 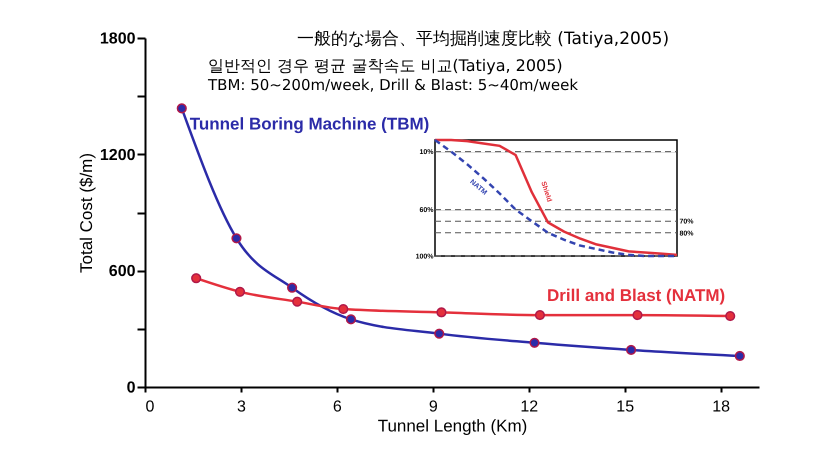 What do you see at coordinates (118, 155) in the screenshot?
I see `y-tick-label: 1200` at bounding box center [118, 155].